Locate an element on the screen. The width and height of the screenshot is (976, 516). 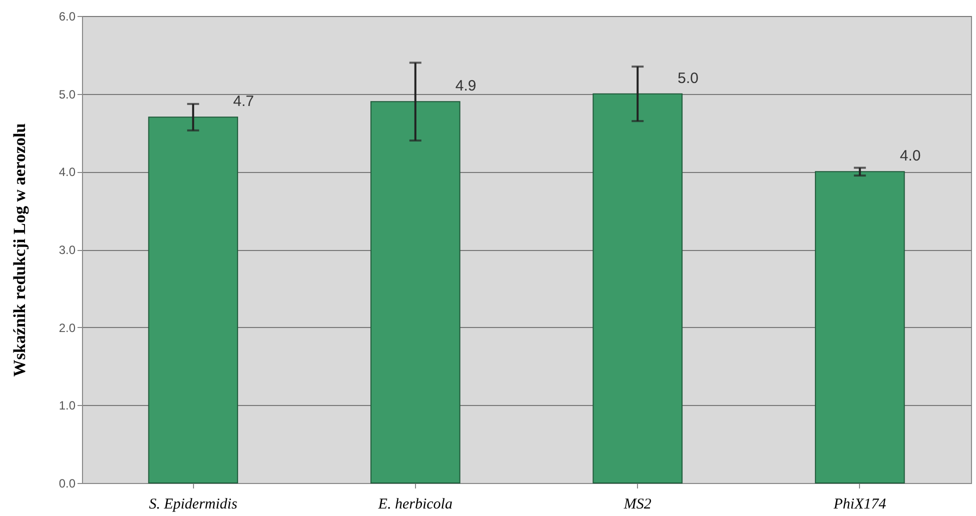
data-label: 4.9 is located at coordinates (465, 86).